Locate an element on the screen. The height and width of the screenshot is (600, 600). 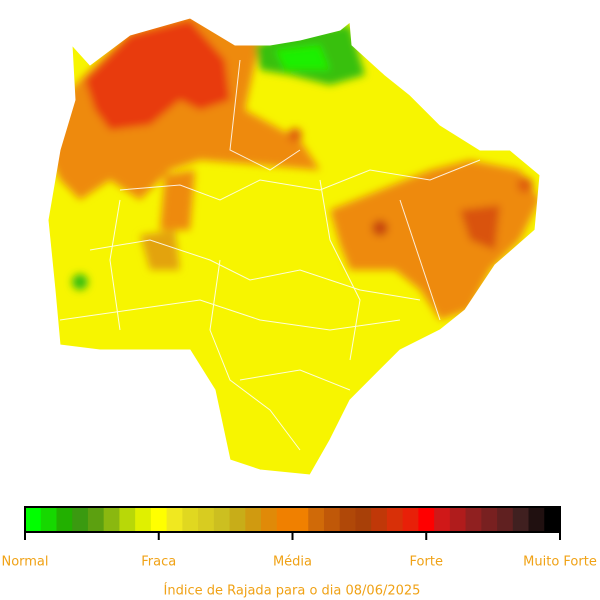
scale-label: Muito Forte is located at coordinates (560, 562).